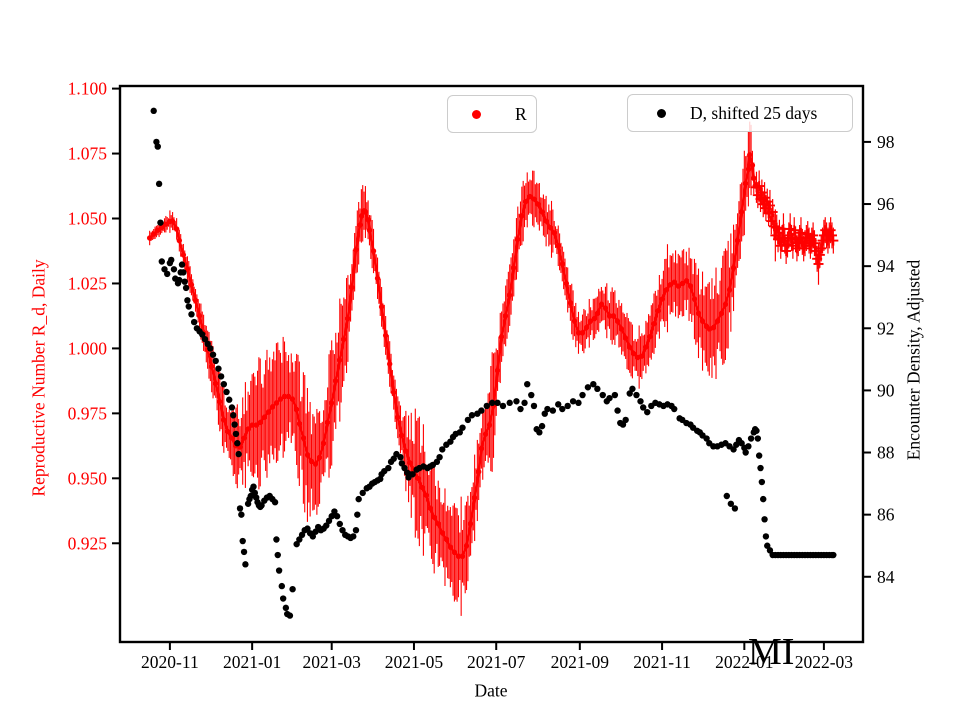  I want to click on svg-text: 0.925, so click(88, 543).